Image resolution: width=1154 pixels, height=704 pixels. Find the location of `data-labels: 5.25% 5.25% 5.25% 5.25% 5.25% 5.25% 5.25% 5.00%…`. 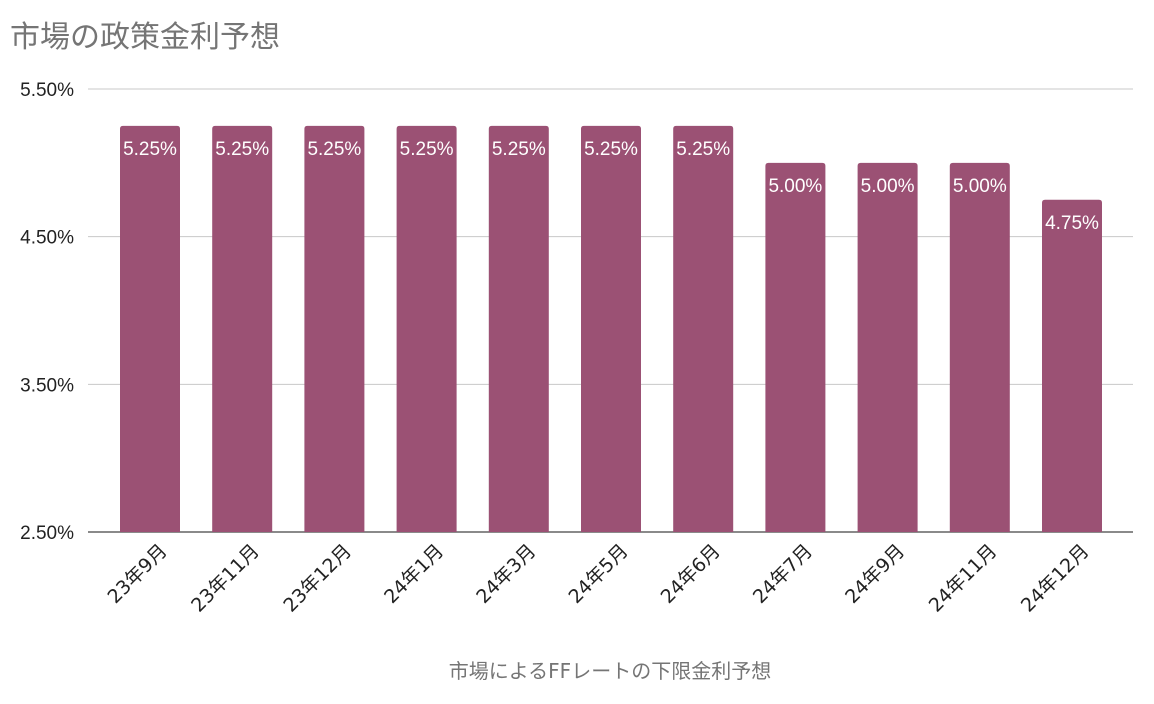

data-labels: 5.25% 5.25% 5.25% 5.25% 5.25% 5.25% 5.25% 5.00%… is located at coordinates (611, 186).